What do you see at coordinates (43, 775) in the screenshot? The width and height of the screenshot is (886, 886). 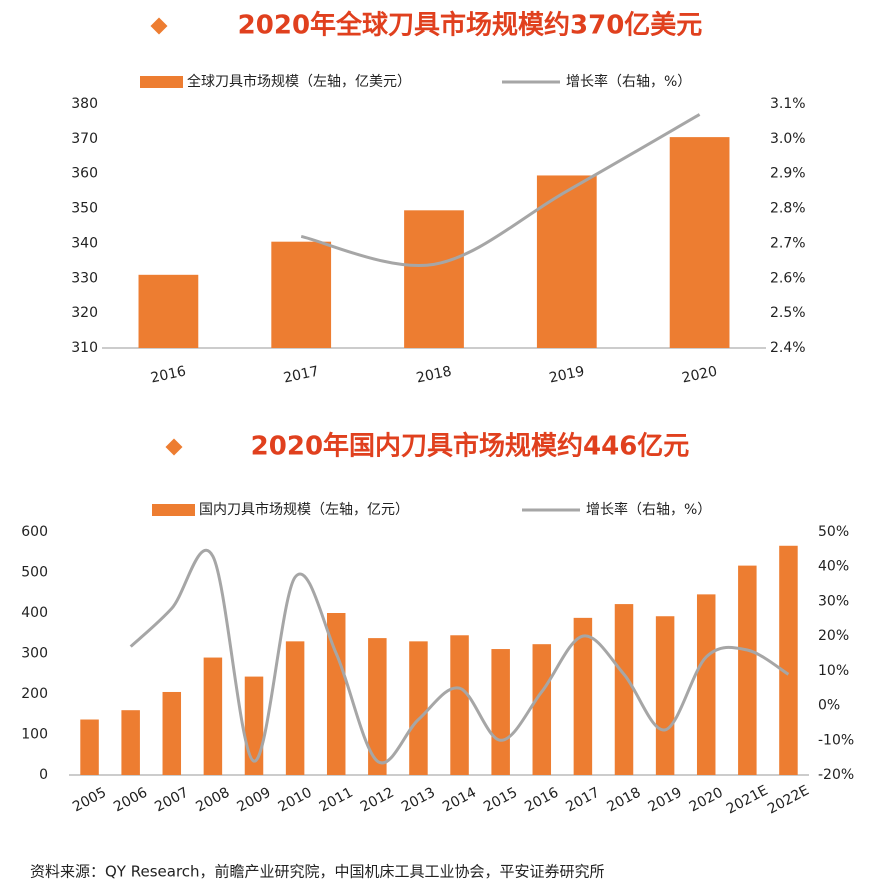 I see `y-tick-label: 0` at bounding box center [43, 775].